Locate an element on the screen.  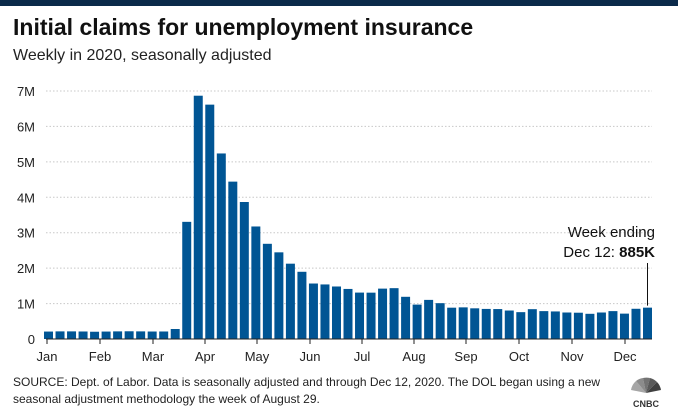
y-tick-label: 7M is located at coordinates (26, 91).